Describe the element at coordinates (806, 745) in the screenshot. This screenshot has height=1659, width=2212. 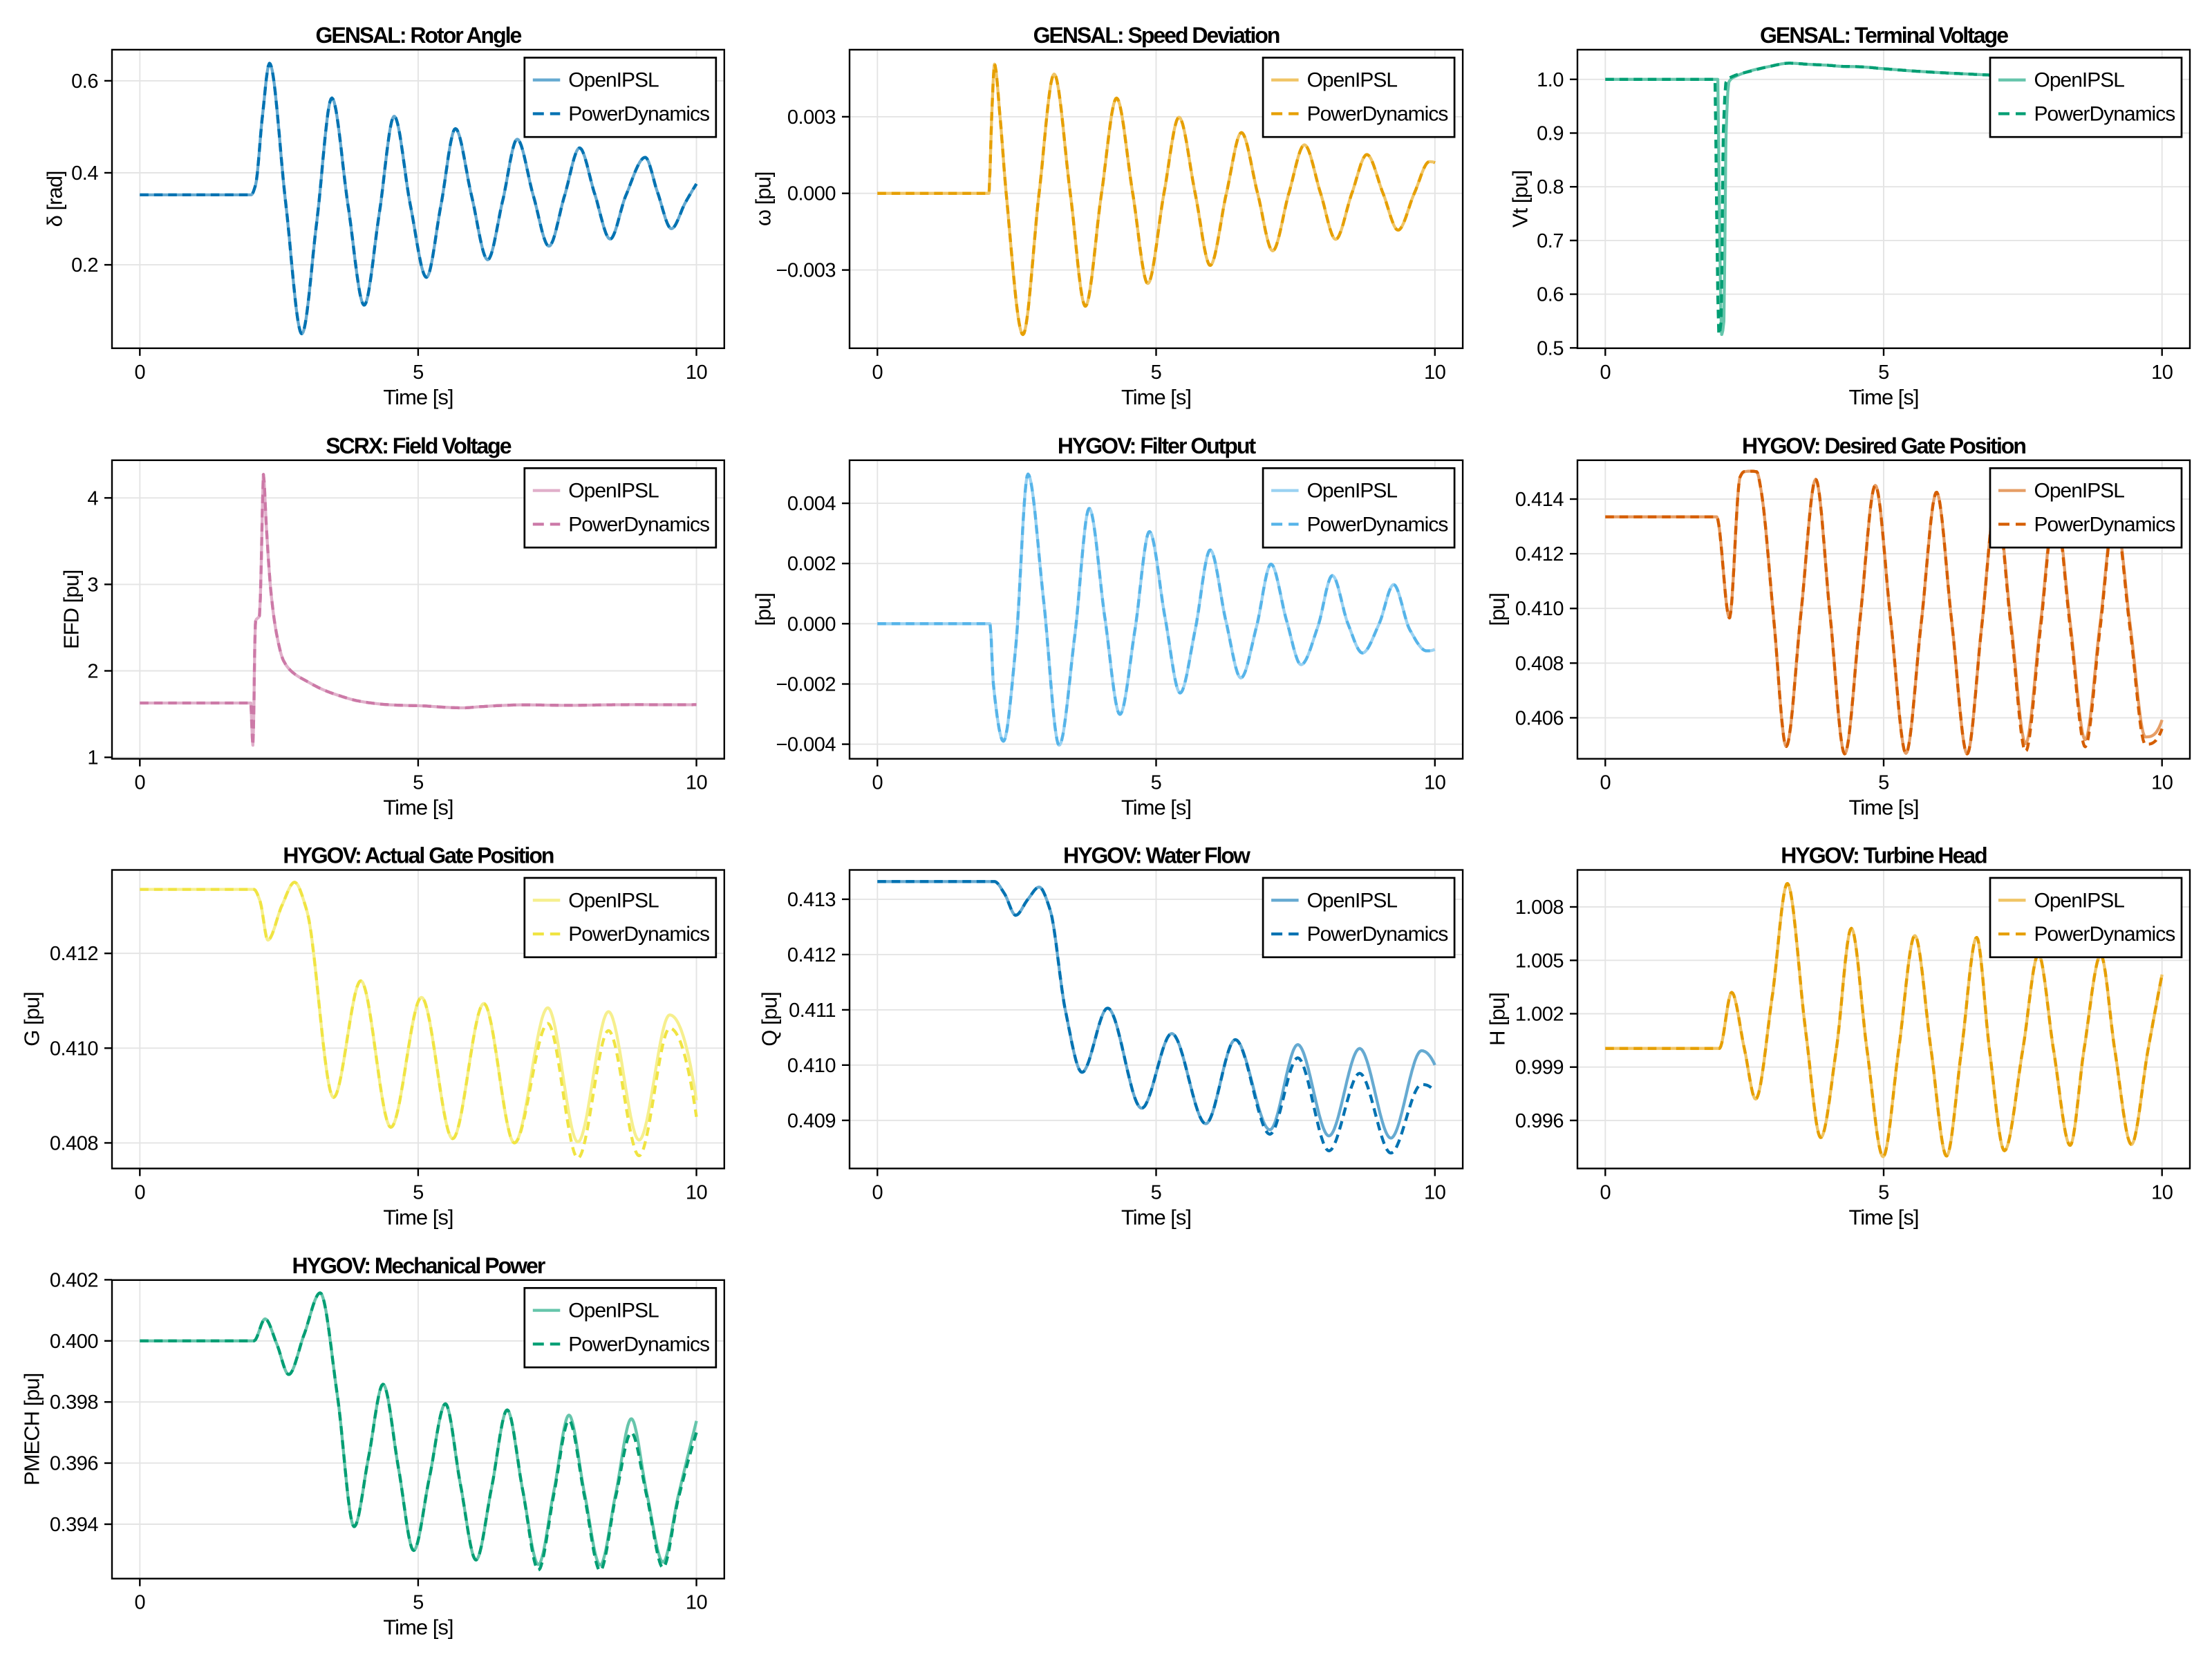
I see `svg-text: −0.004` at that location.